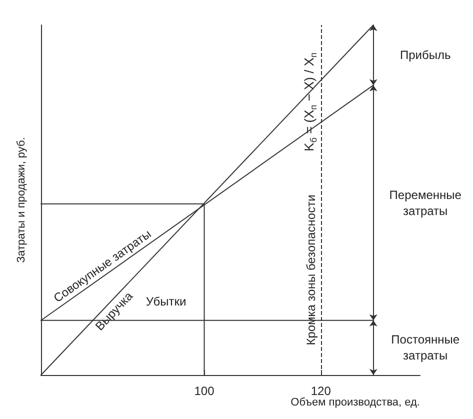  Describe the element at coordinates (22, 200) in the screenshot. I see `y-axis-title: Затраты и продажи, руб.` at that location.